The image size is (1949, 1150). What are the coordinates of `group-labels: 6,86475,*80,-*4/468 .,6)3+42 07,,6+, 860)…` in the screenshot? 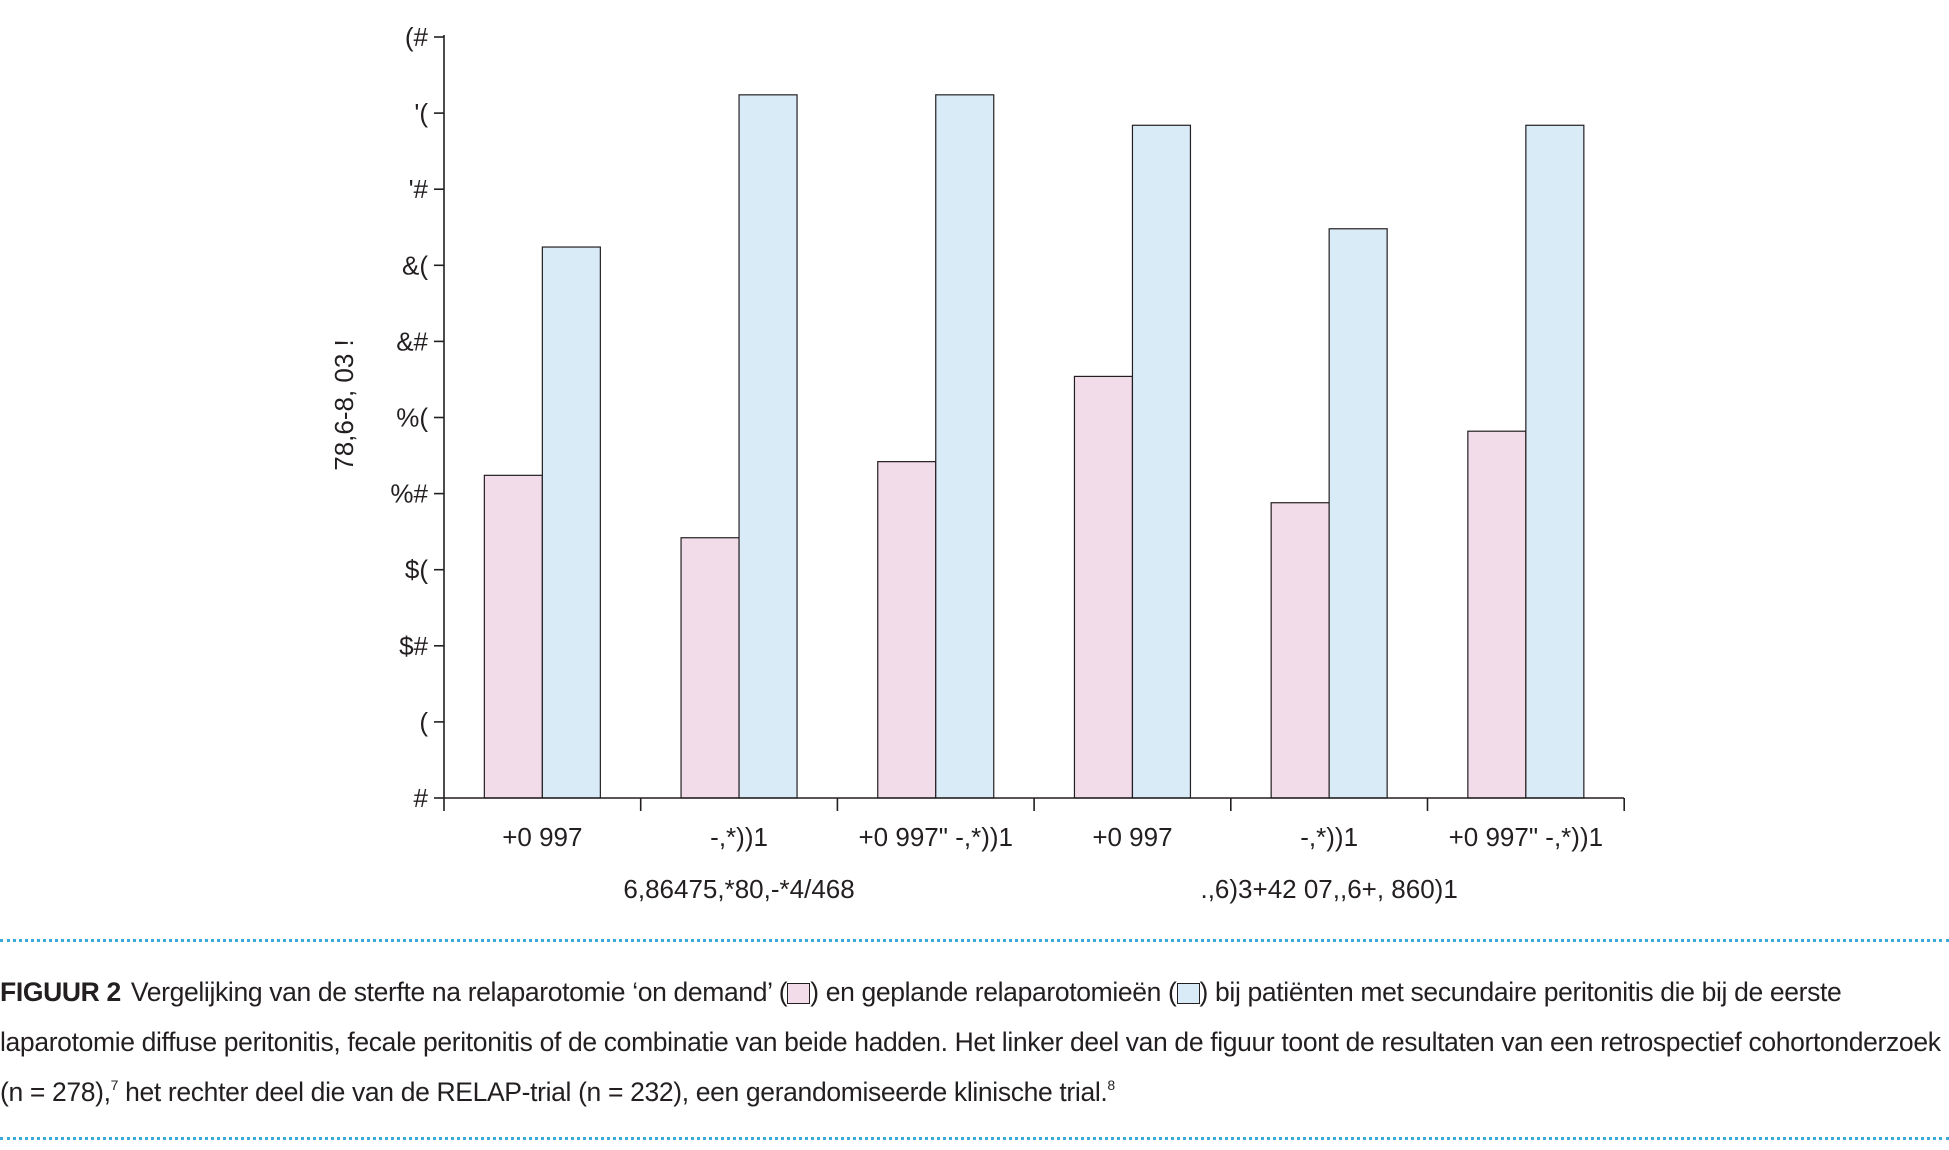 It's located at (1040, 889).